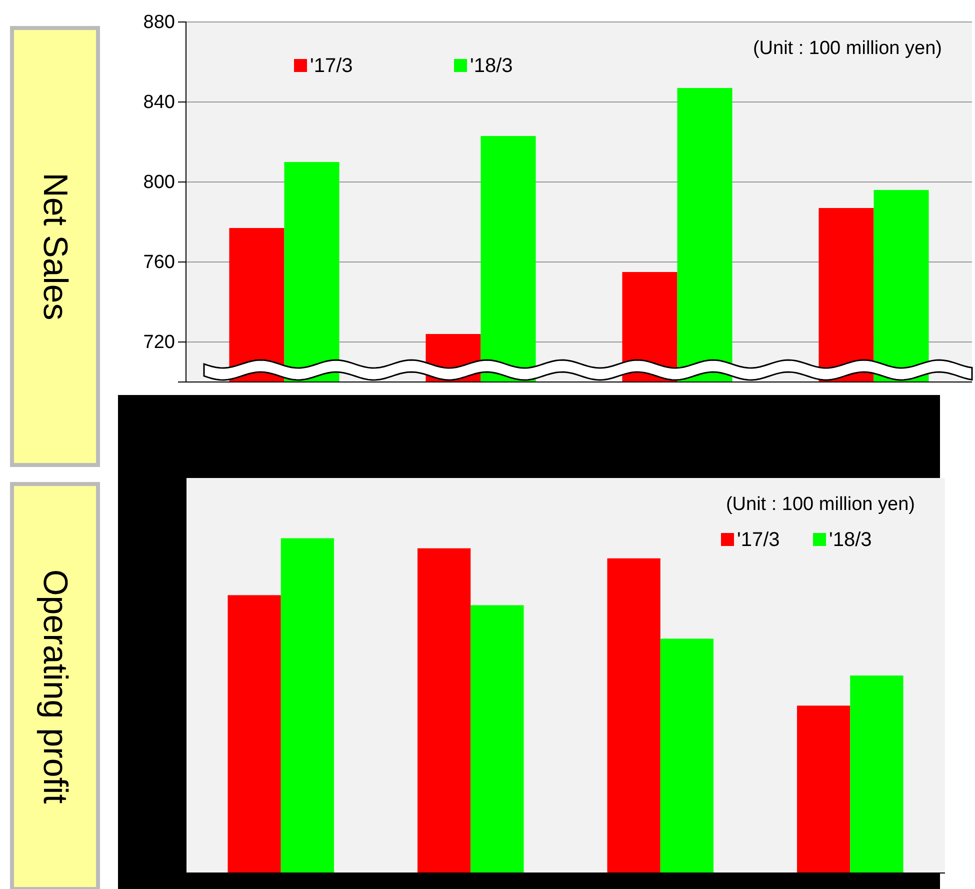  Describe the element at coordinates (55, 686) in the screenshot. I see `y-axis-title: Operating profit` at that location.